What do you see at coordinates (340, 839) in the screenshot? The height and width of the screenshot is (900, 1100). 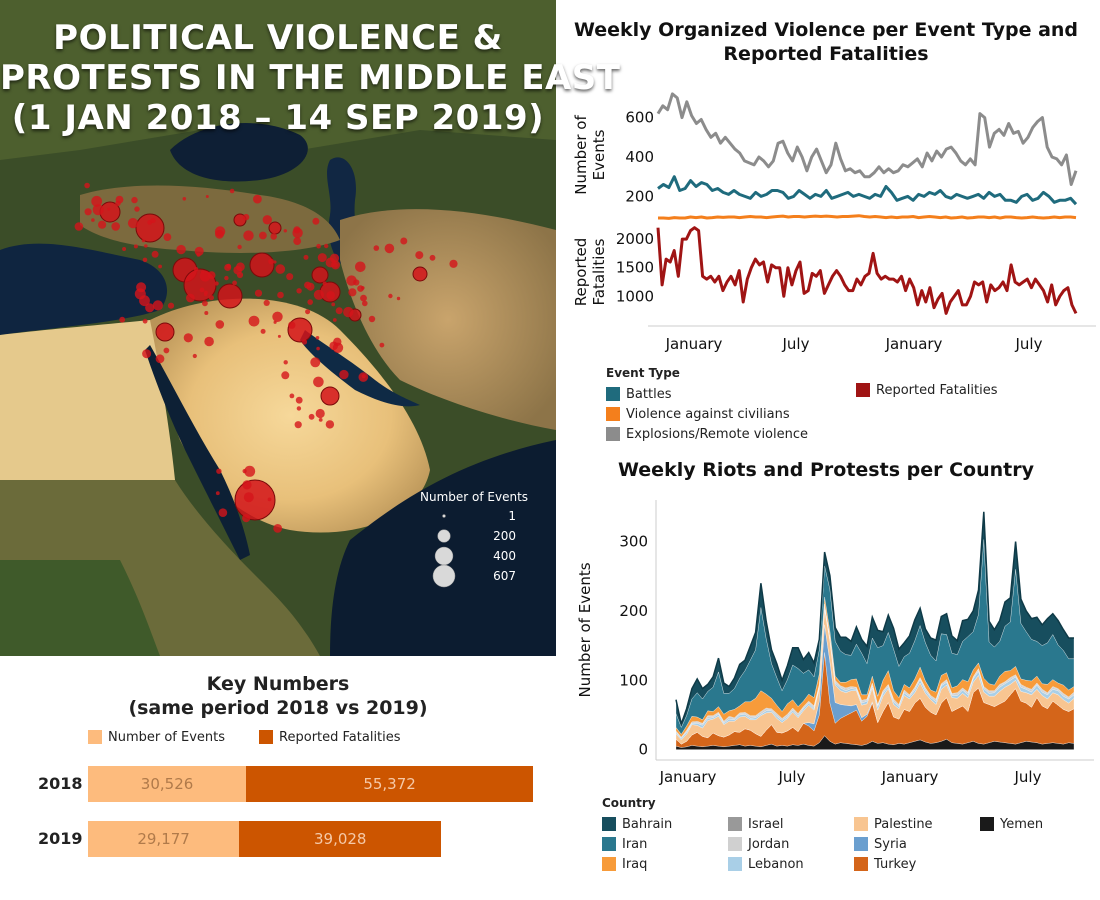 I see `key-bar-fatalities: 39,028` at bounding box center [340, 839].